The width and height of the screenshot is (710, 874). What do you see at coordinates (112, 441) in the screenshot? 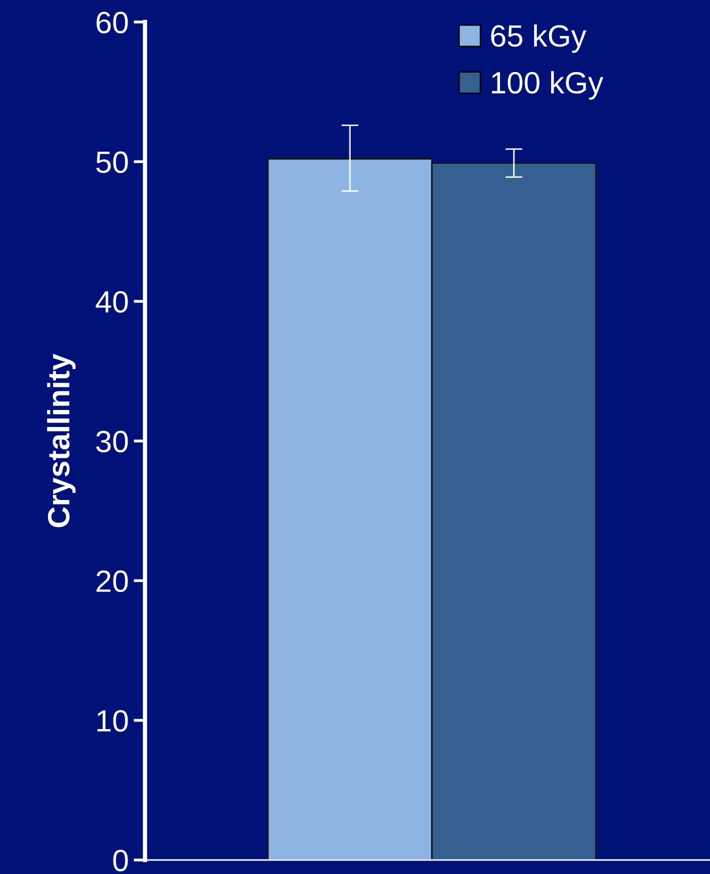
I see `y-tick-label: 30` at bounding box center [112, 441].